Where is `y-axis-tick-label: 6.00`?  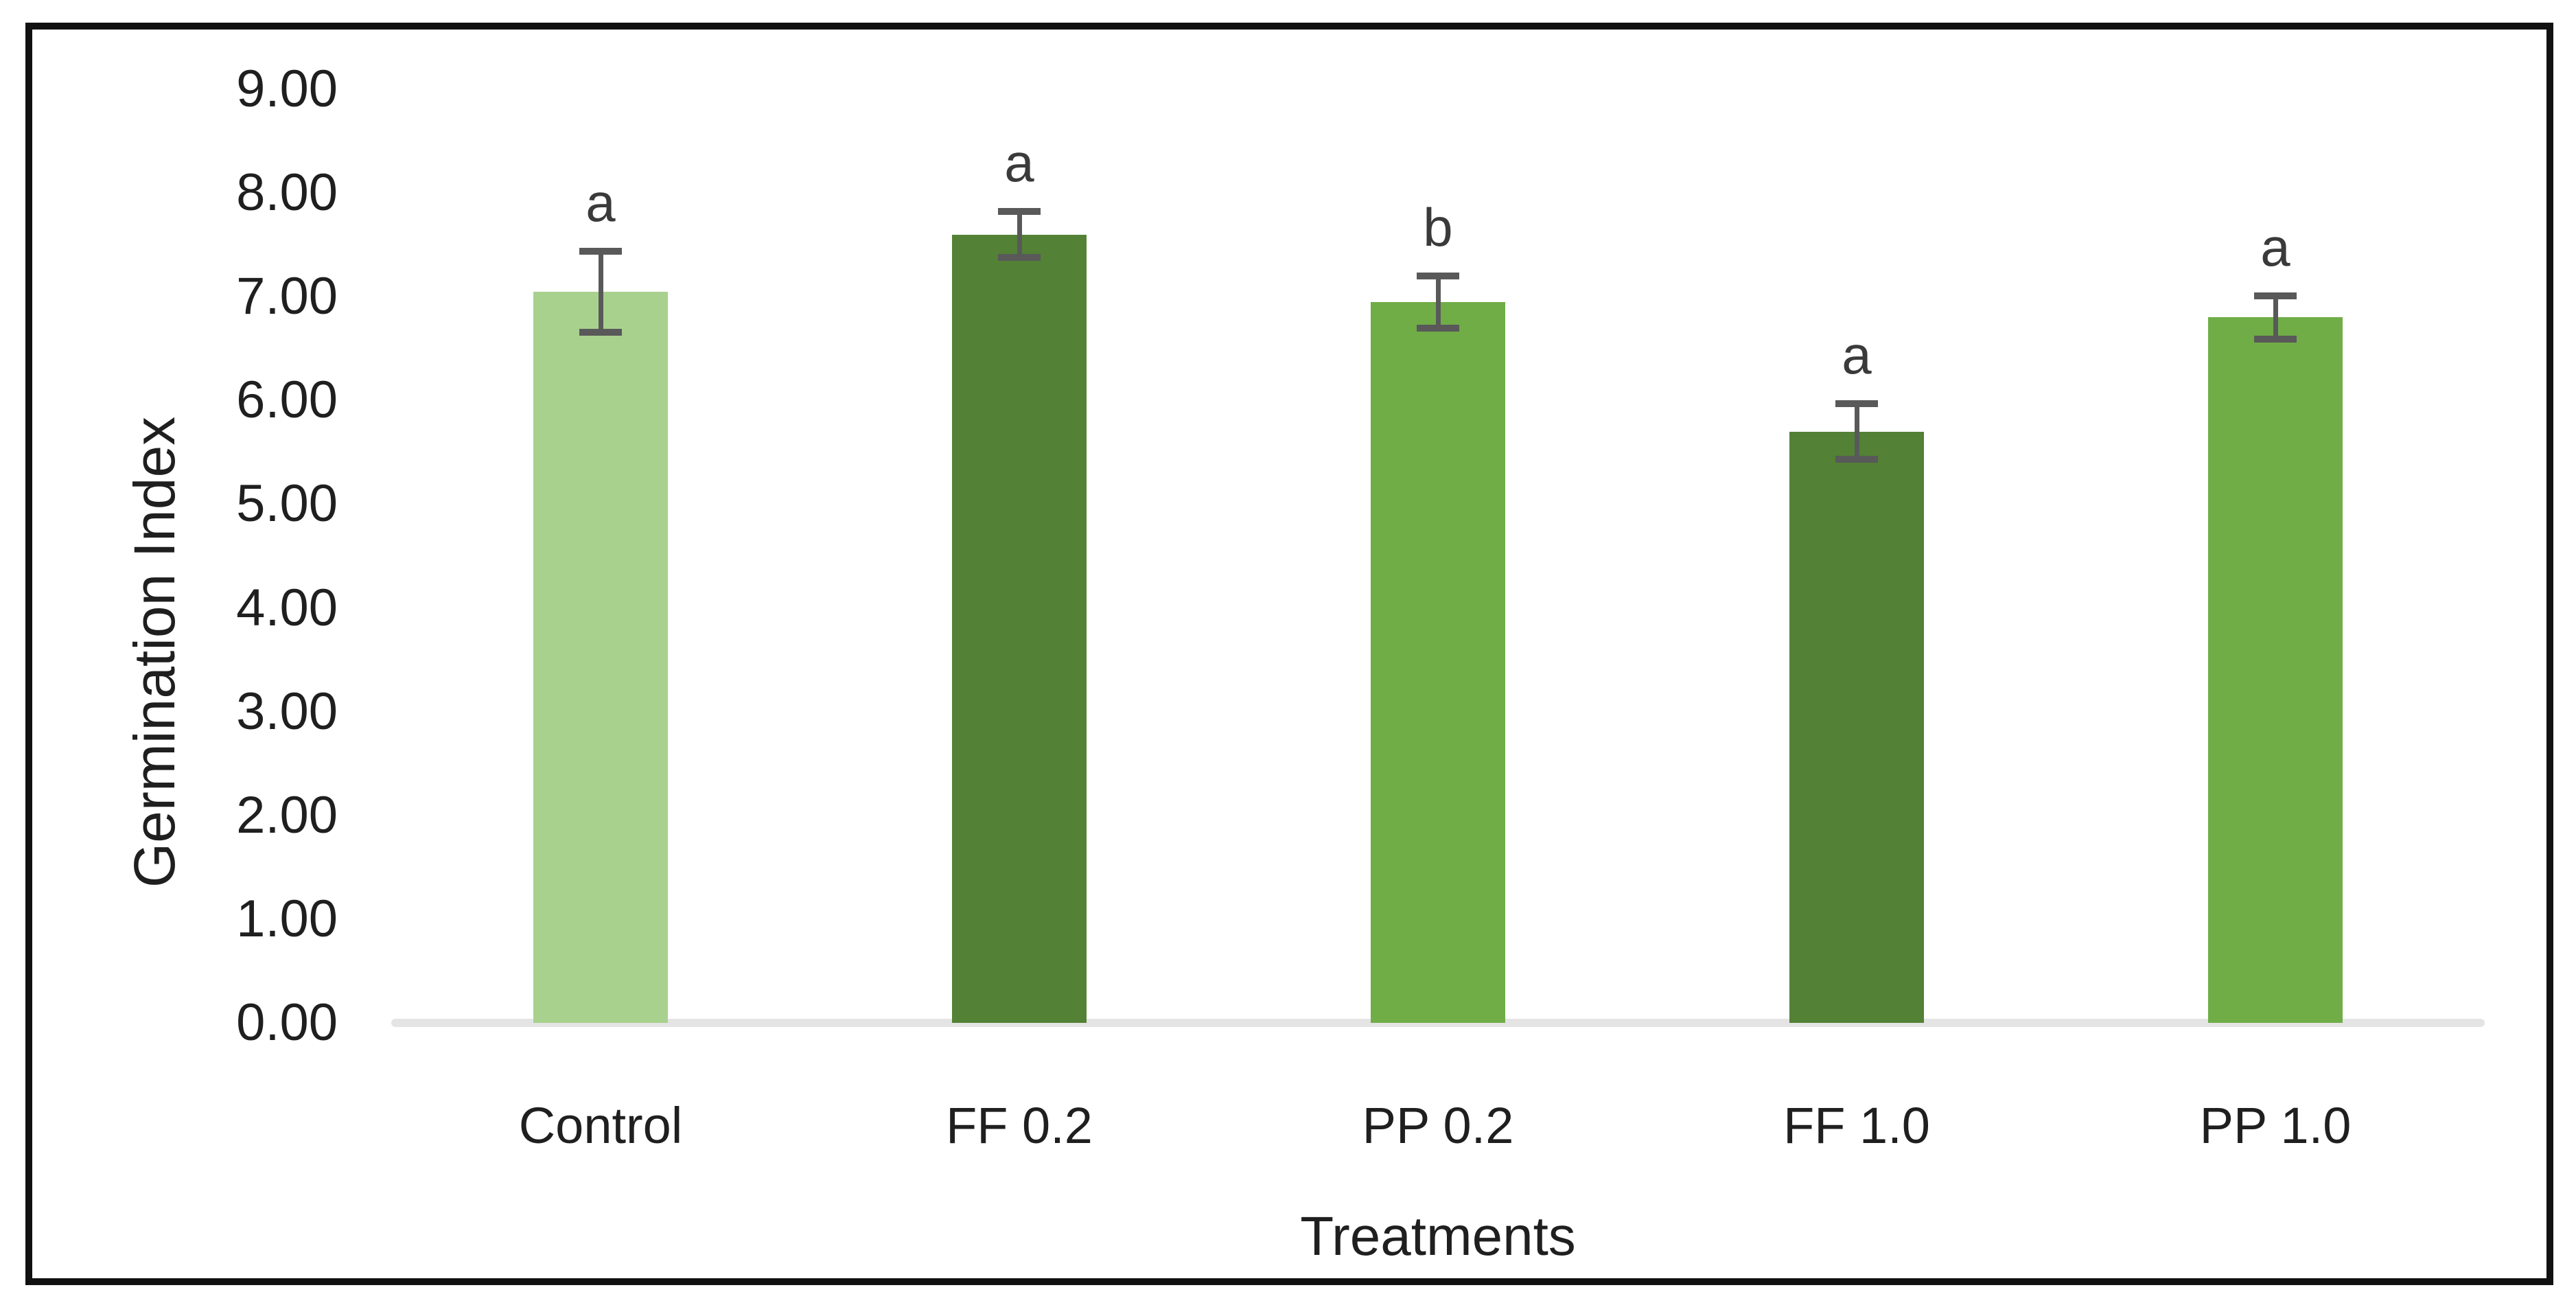
y-axis-tick-label: 6.00 is located at coordinates (287, 400).